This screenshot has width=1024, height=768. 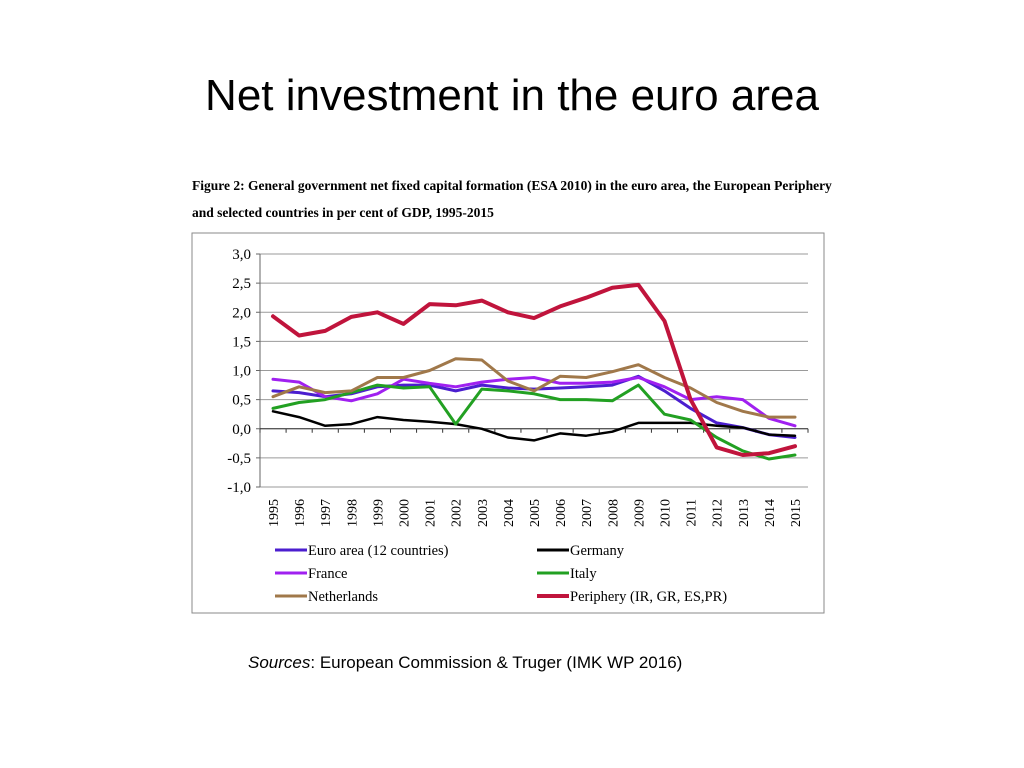 What do you see at coordinates (378, 551) in the screenshot?
I see `legend-label: Euro area (12 countries)` at bounding box center [378, 551].